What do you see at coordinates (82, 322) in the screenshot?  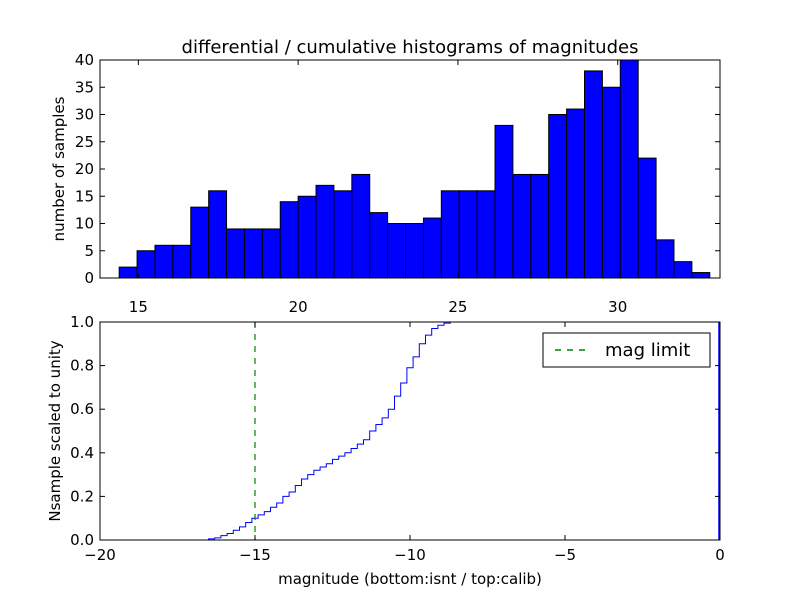 I see `bottom-ytick-label: 1.0` at bounding box center [82, 322].